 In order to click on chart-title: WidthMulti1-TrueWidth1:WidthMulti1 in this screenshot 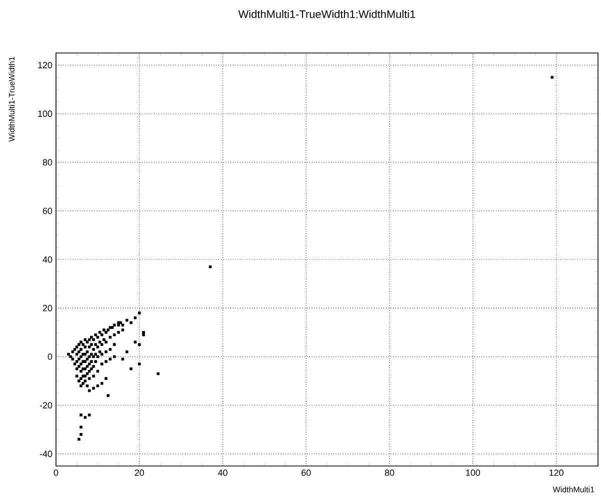, I will do `click(327, 14)`.